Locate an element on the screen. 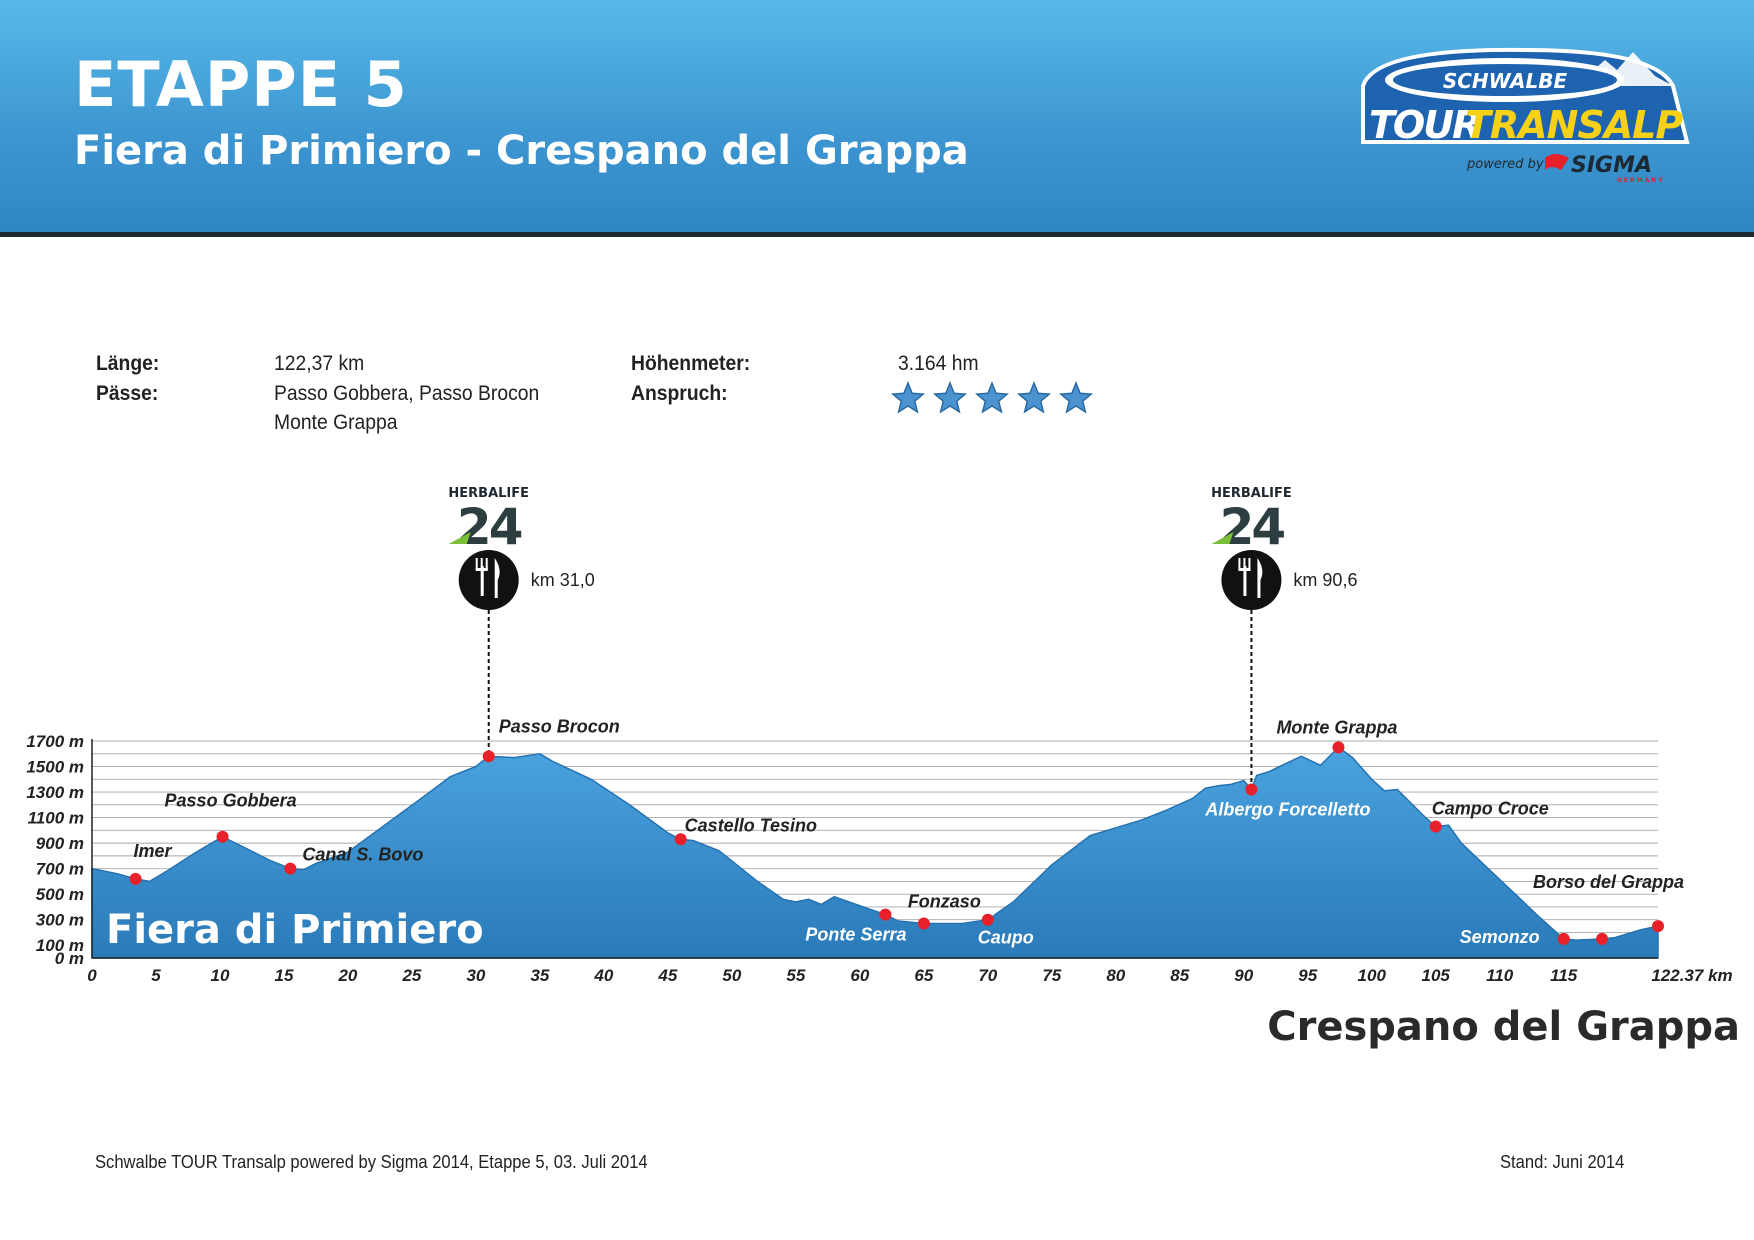  x-tick-label: 5 is located at coordinates (156, 975).